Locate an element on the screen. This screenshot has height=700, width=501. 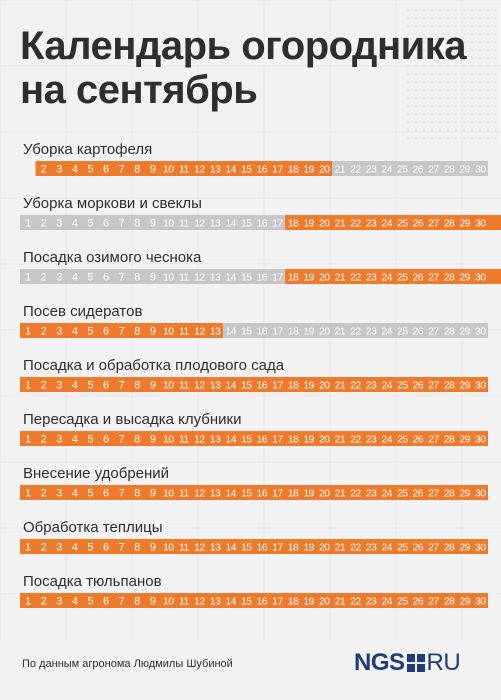
task-label: Посадка озимого чеснока is located at coordinates (112, 257).